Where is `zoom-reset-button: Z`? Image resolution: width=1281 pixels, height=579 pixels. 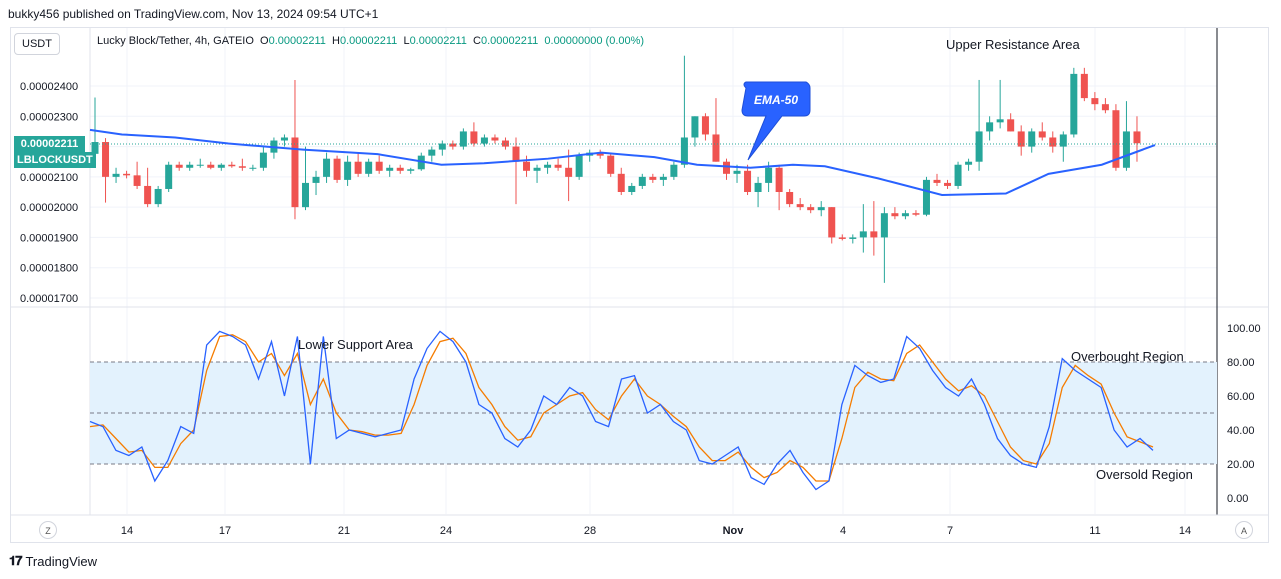
zoom-reset-button: Z is located at coordinates (48, 530).